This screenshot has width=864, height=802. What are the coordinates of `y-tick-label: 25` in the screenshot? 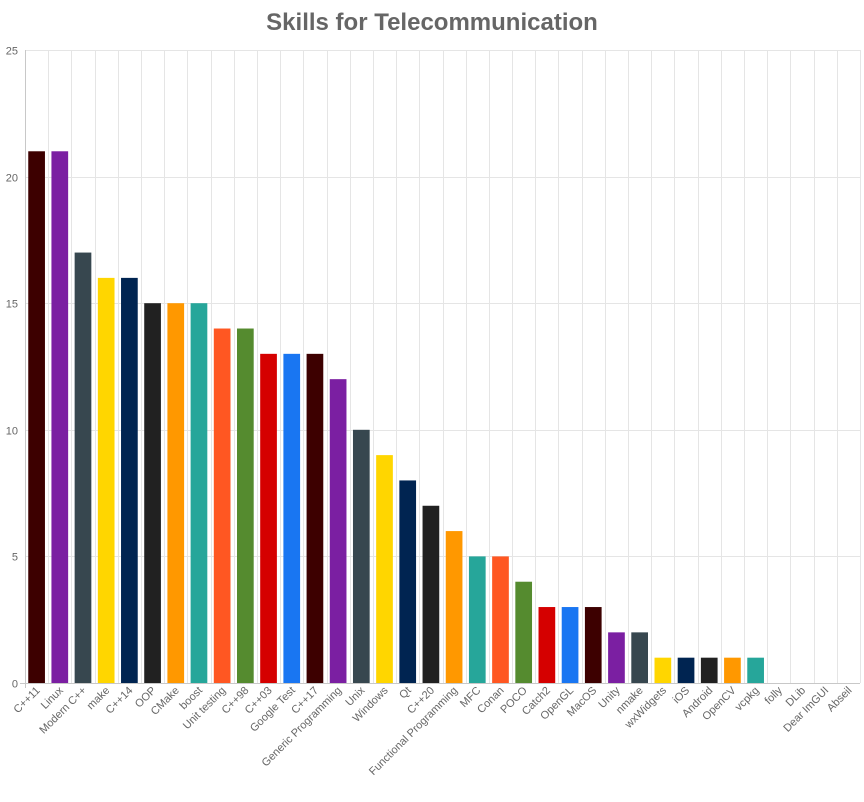 It's located at (12, 52).